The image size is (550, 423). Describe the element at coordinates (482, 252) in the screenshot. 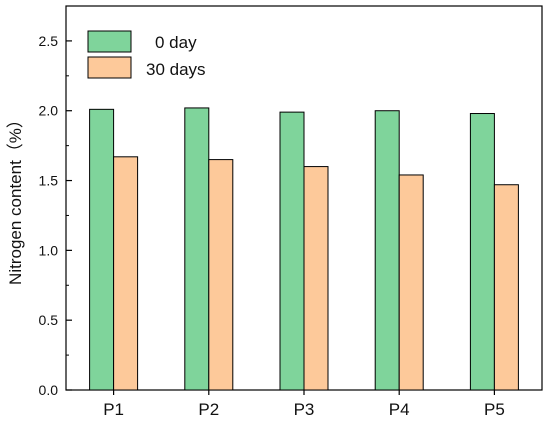

I see `bar-p5-0-day` at that location.